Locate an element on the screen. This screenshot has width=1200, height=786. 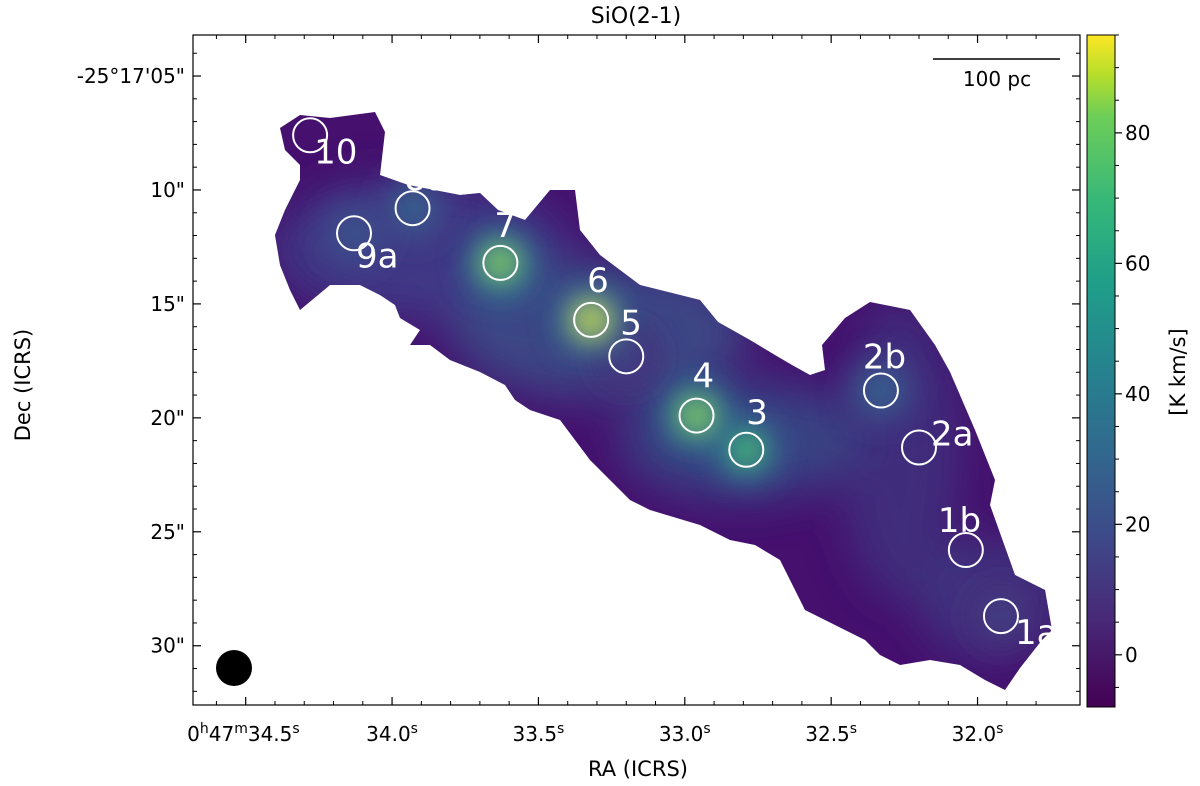
colorbar-label: [K km/s] is located at coordinates (1178, 371).